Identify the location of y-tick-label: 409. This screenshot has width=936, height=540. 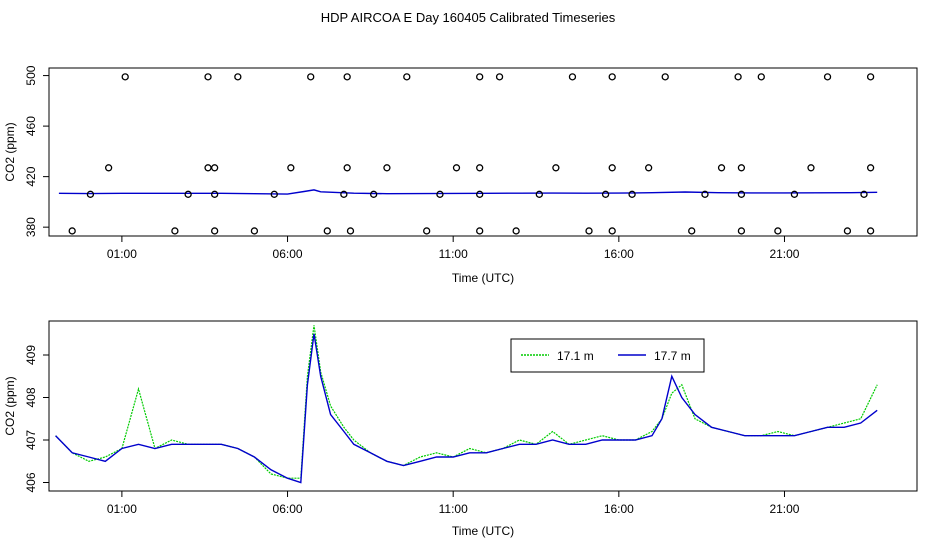
(31, 355).